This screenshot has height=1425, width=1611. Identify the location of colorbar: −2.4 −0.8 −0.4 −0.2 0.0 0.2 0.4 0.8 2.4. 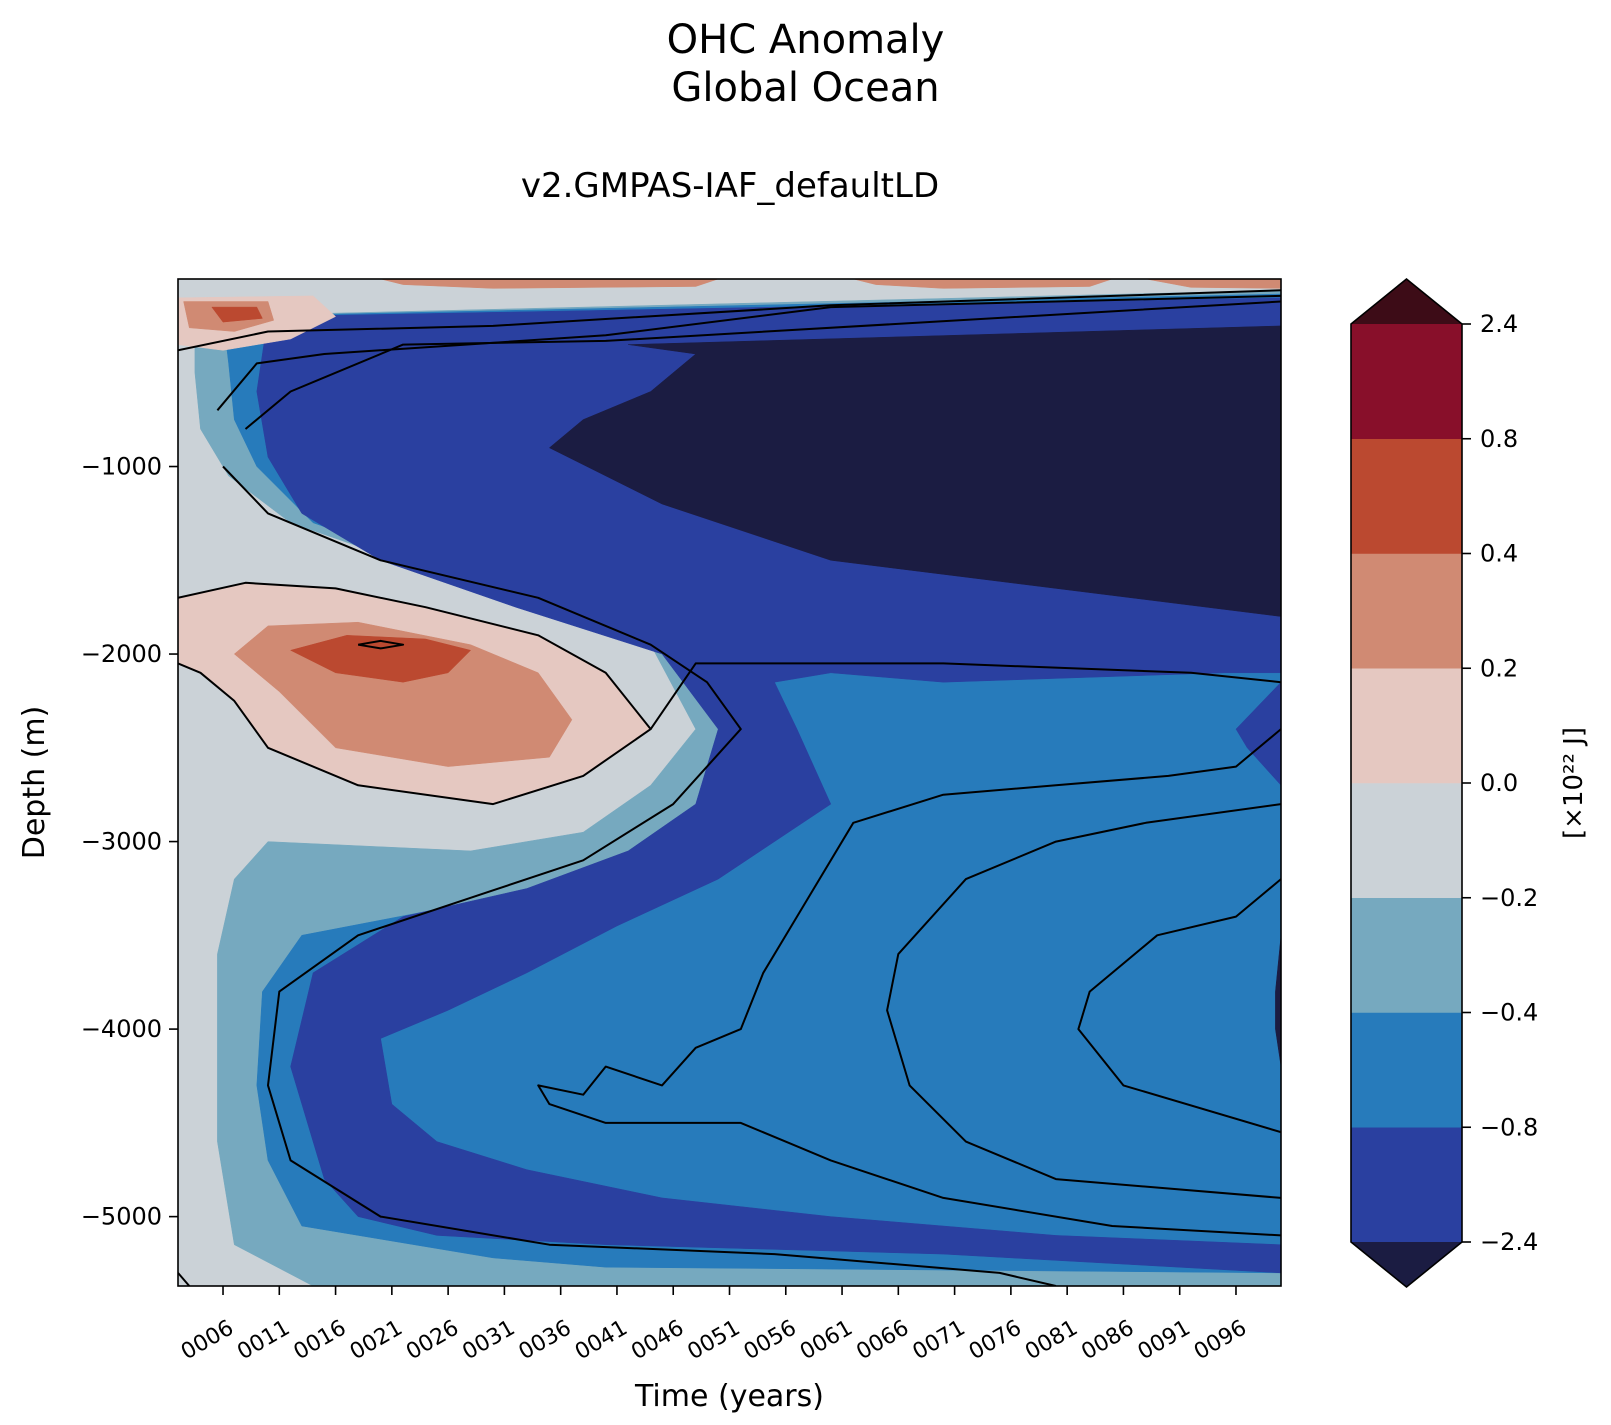
(1444, 783).